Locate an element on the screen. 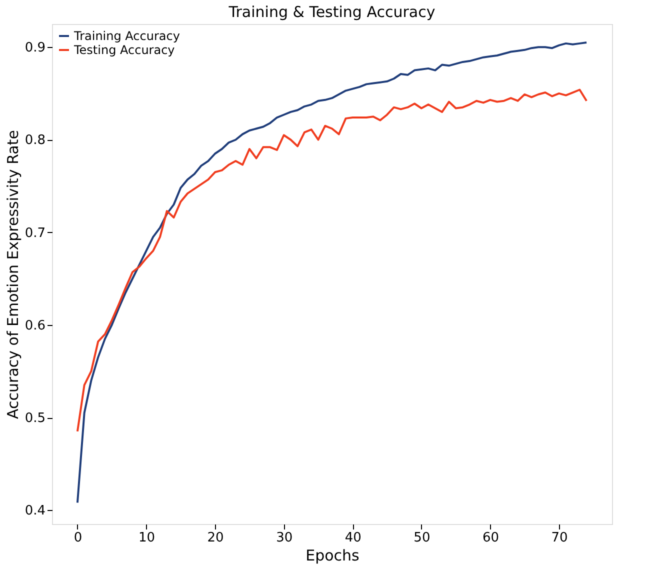 The height and width of the screenshot is (586, 650). x-axis-title: Epochs is located at coordinates (333, 555).